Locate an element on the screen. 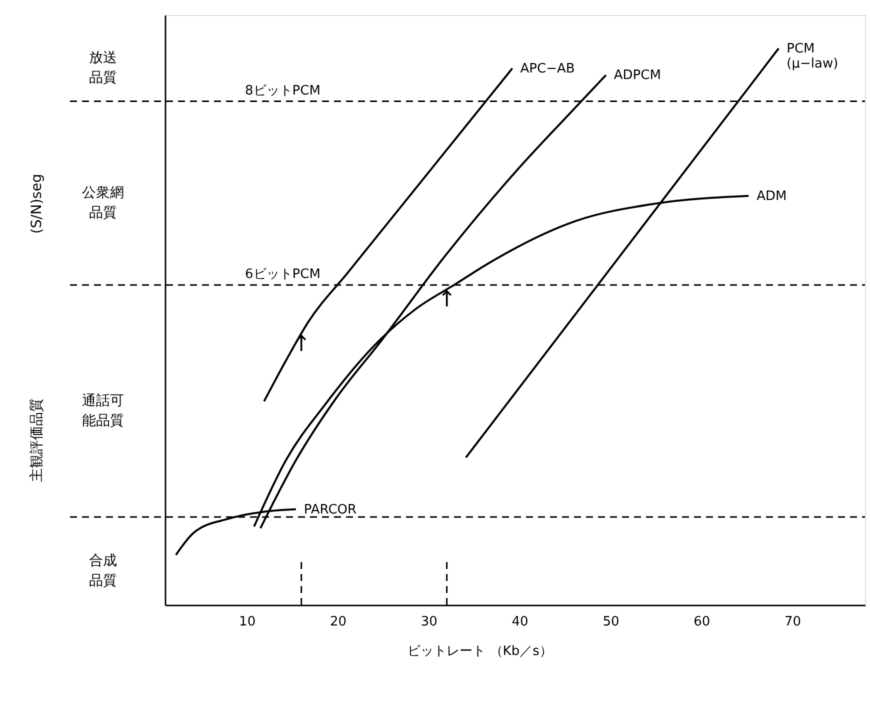 Image resolution: width=870 pixels, height=707 pixels. x-tick-label: 10 is located at coordinates (247, 622).